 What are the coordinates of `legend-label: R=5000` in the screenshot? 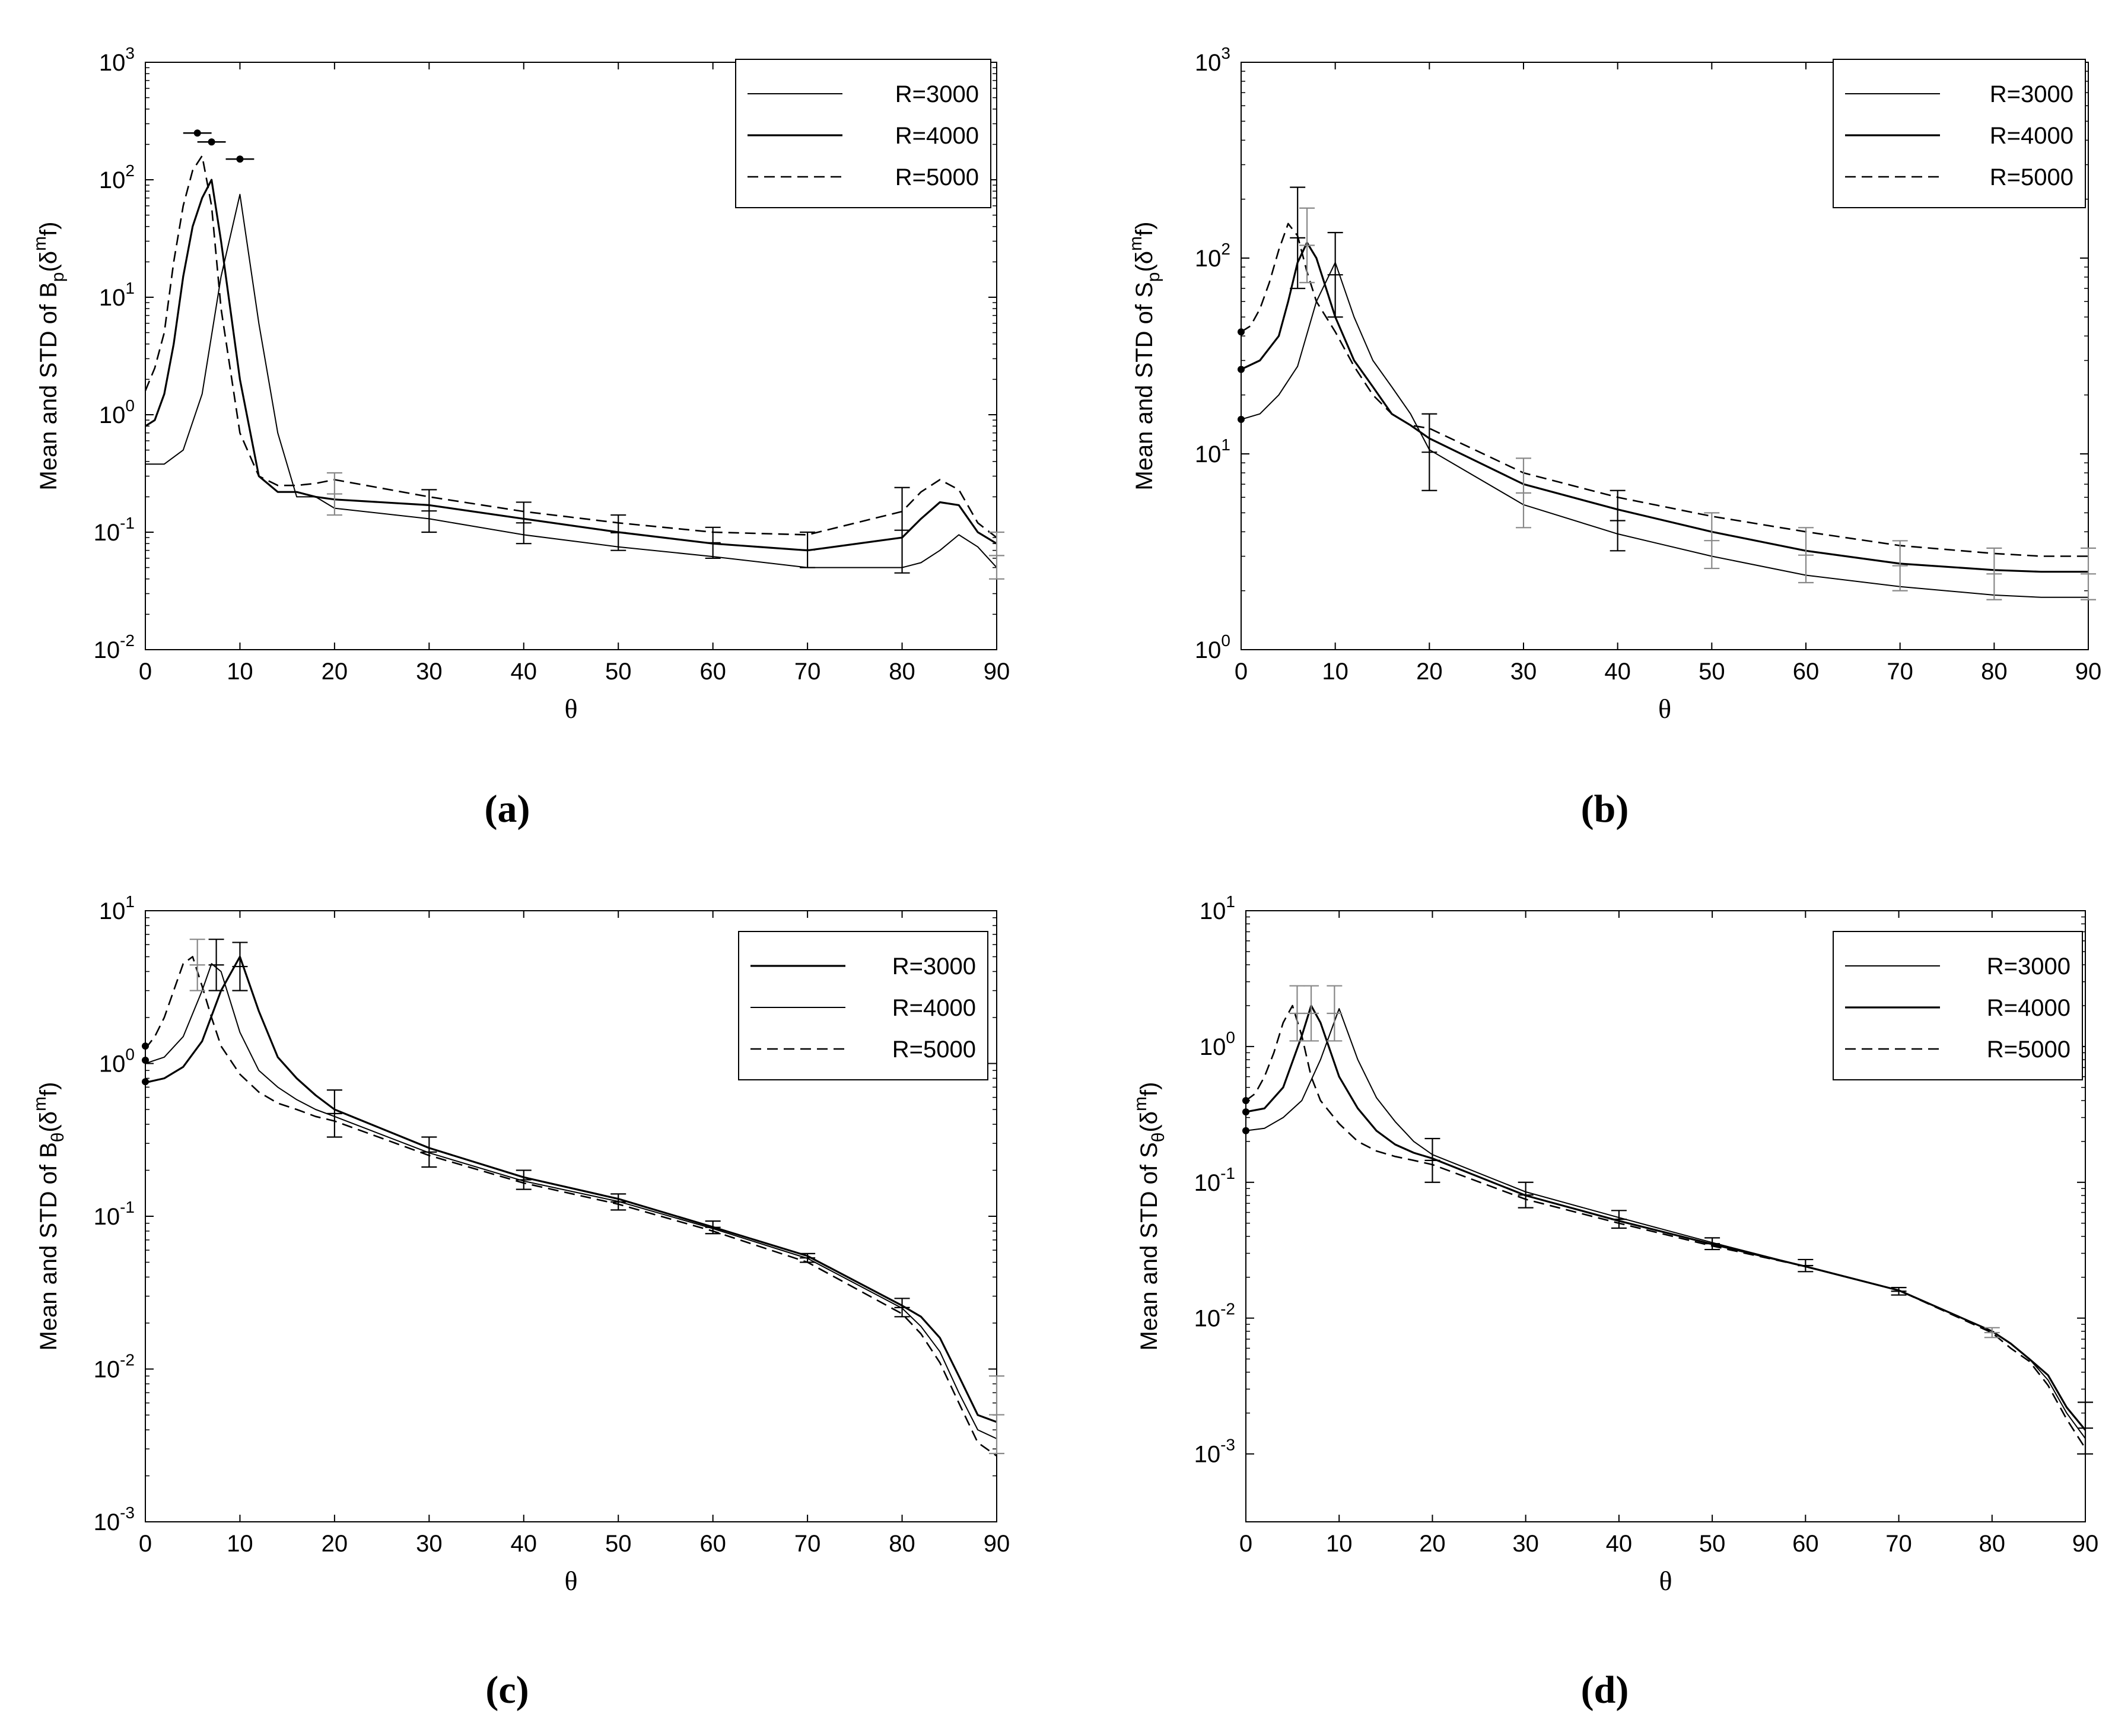 It's located at (2031, 177).